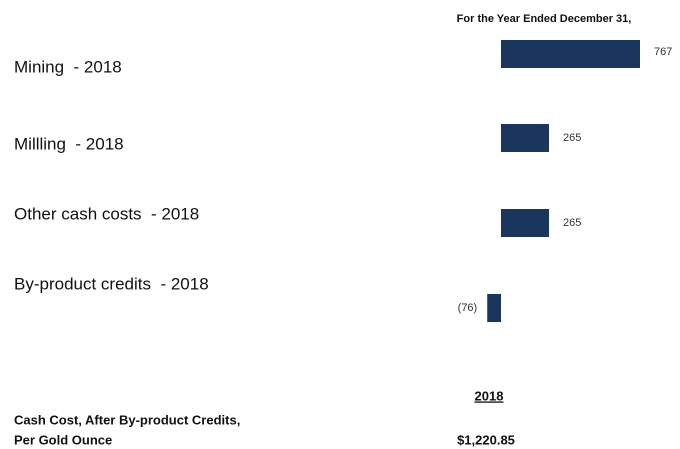 This screenshot has height=449, width=680. I want to click on summary-label: Cash Cost, After By-product Credits,, so click(127, 419).